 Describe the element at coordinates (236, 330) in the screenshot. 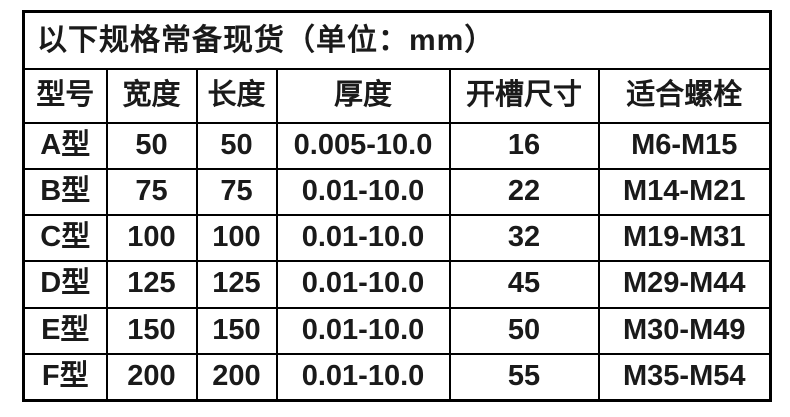

I see `cell-length: 150` at that location.